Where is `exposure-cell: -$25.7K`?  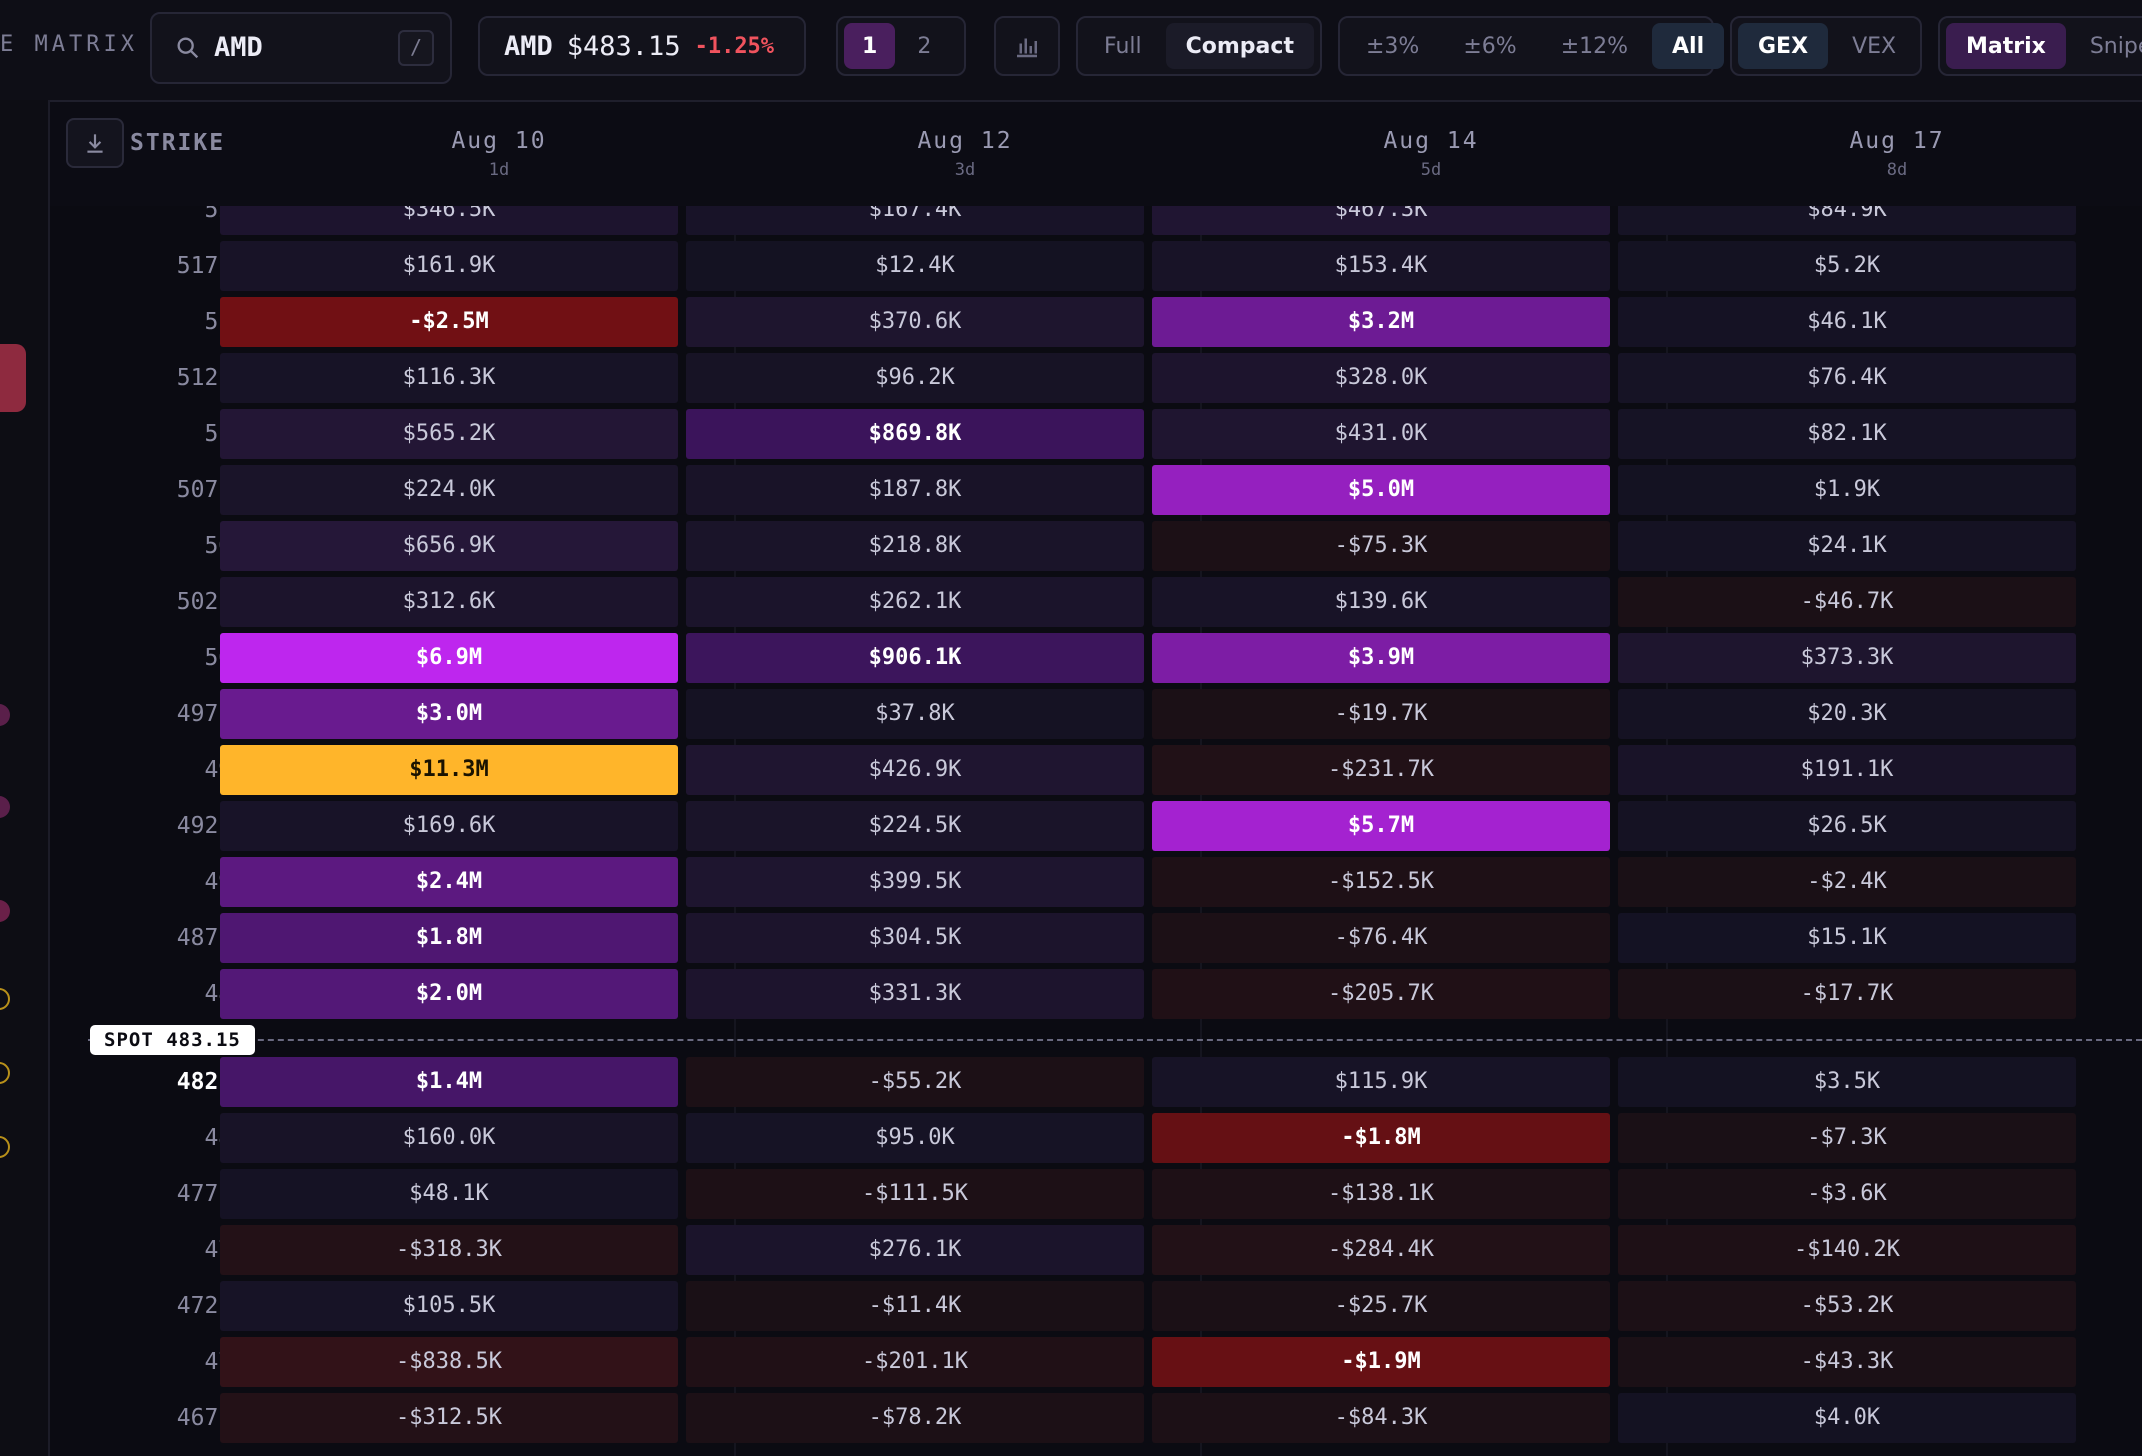
exposure-cell: -$25.7K is located at coordinates (1381, 1306).